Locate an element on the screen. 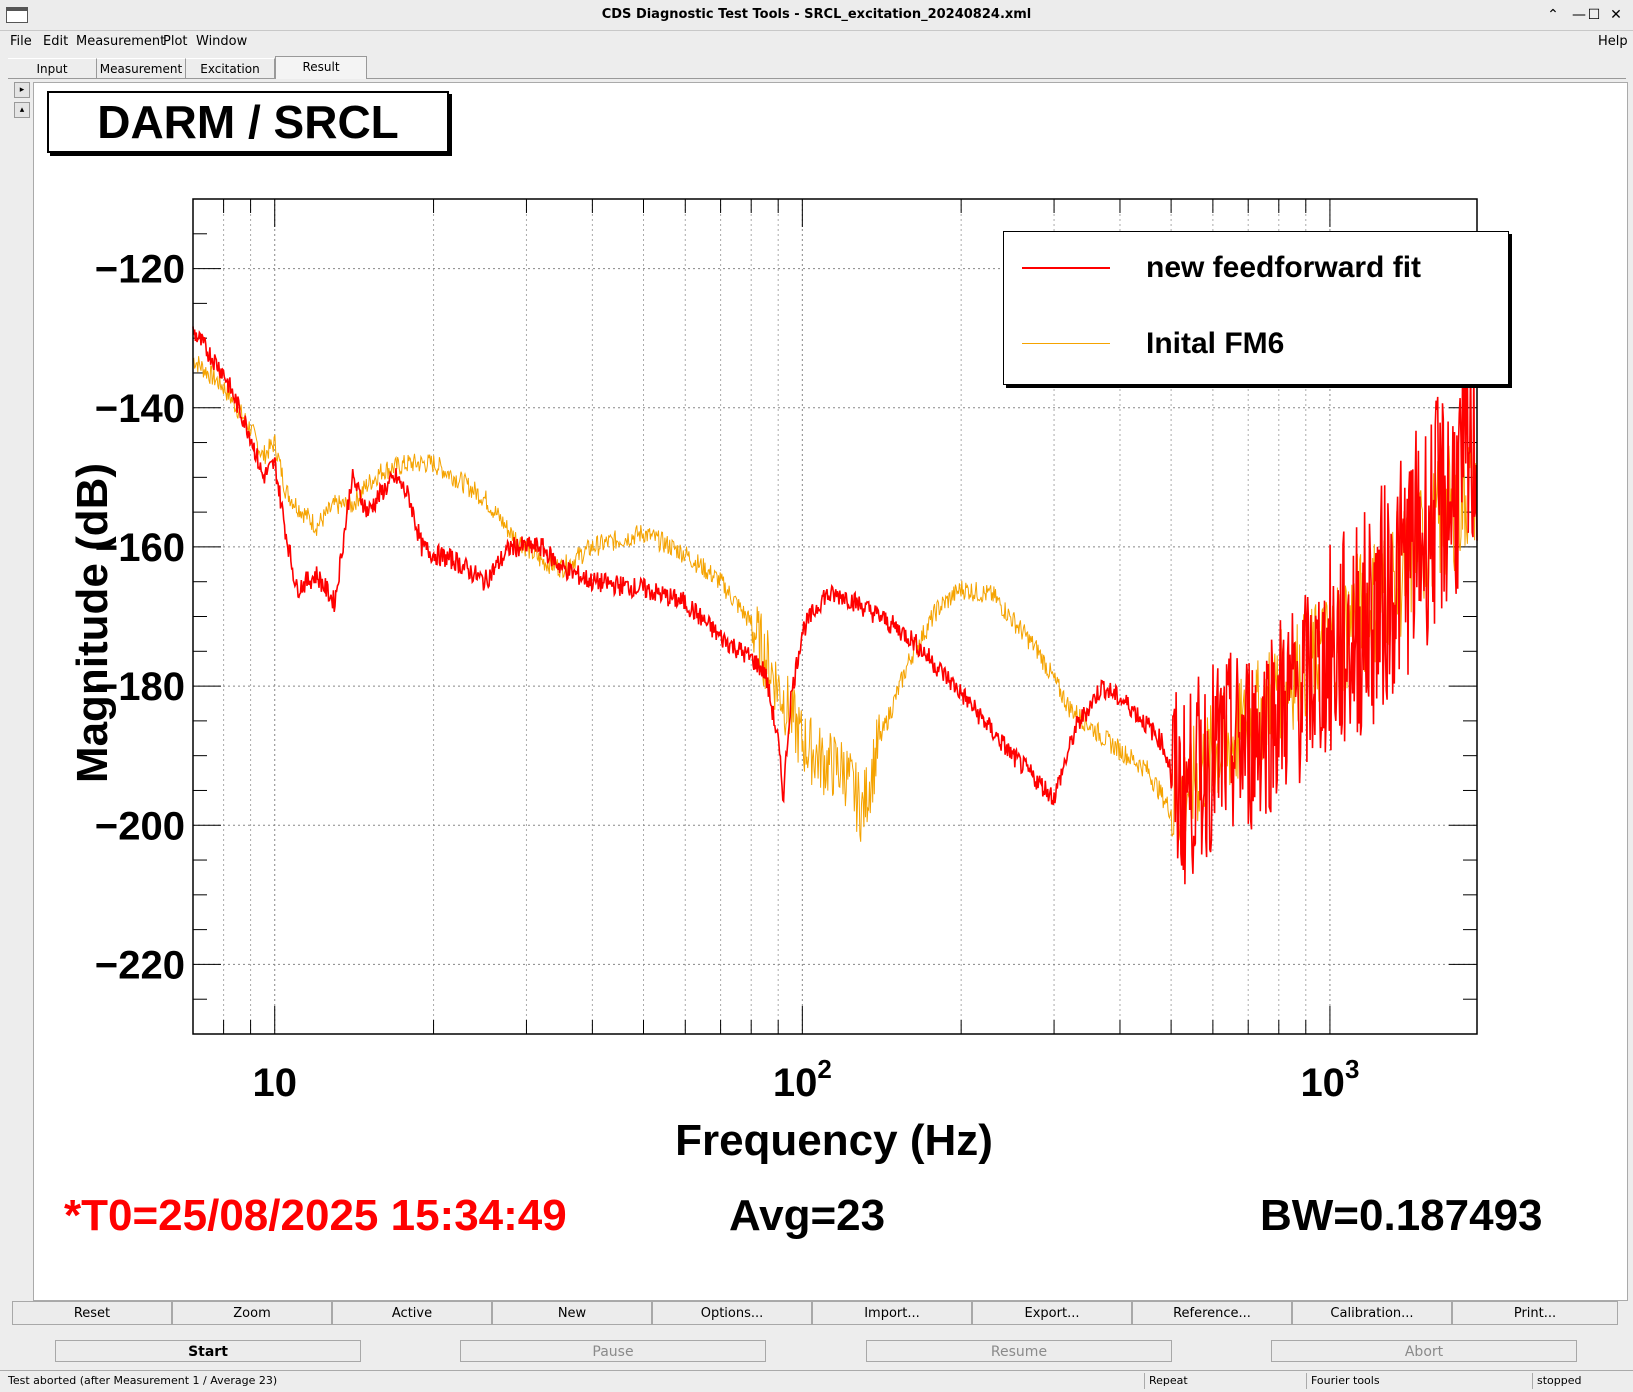 The image size is (1633, 1392). average-count: Avg=23 is located at coordinates (807, 1215).